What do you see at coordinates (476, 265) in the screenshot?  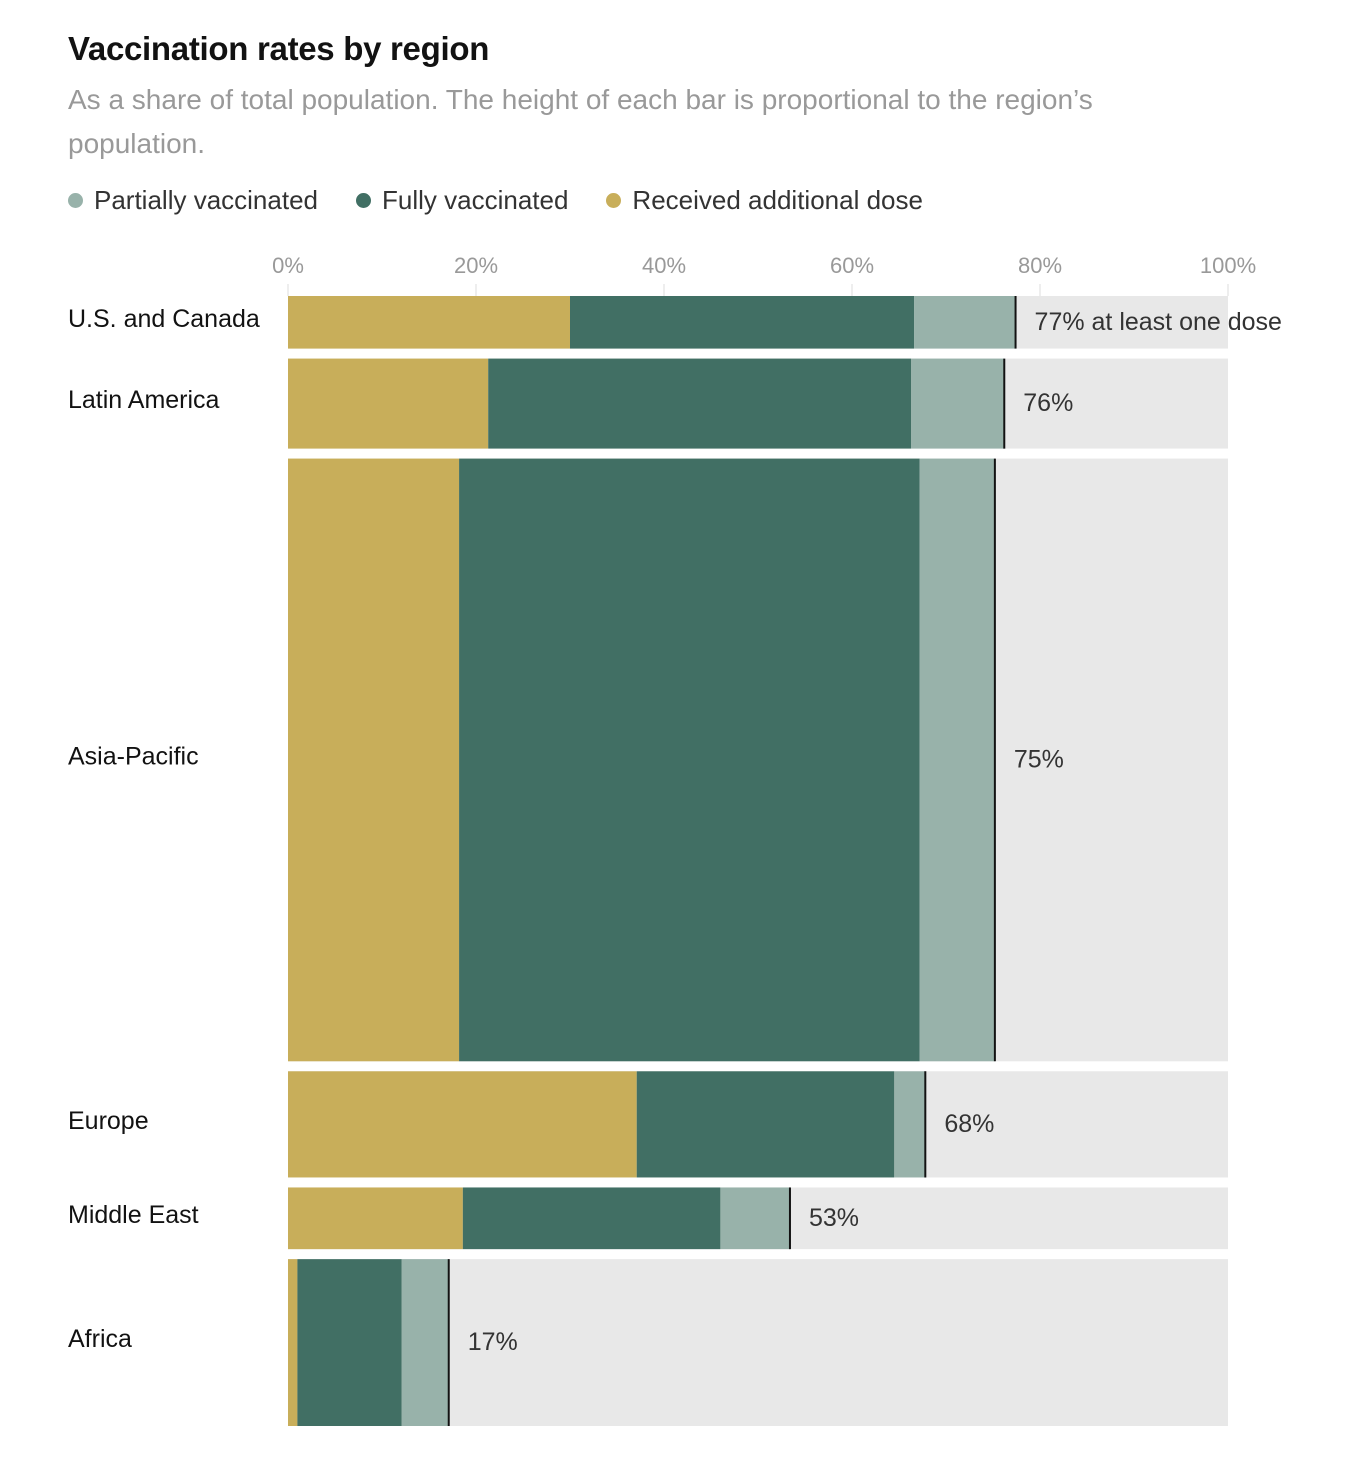 I see `x-tick-label: 20%` at bounding box center [476, 265].